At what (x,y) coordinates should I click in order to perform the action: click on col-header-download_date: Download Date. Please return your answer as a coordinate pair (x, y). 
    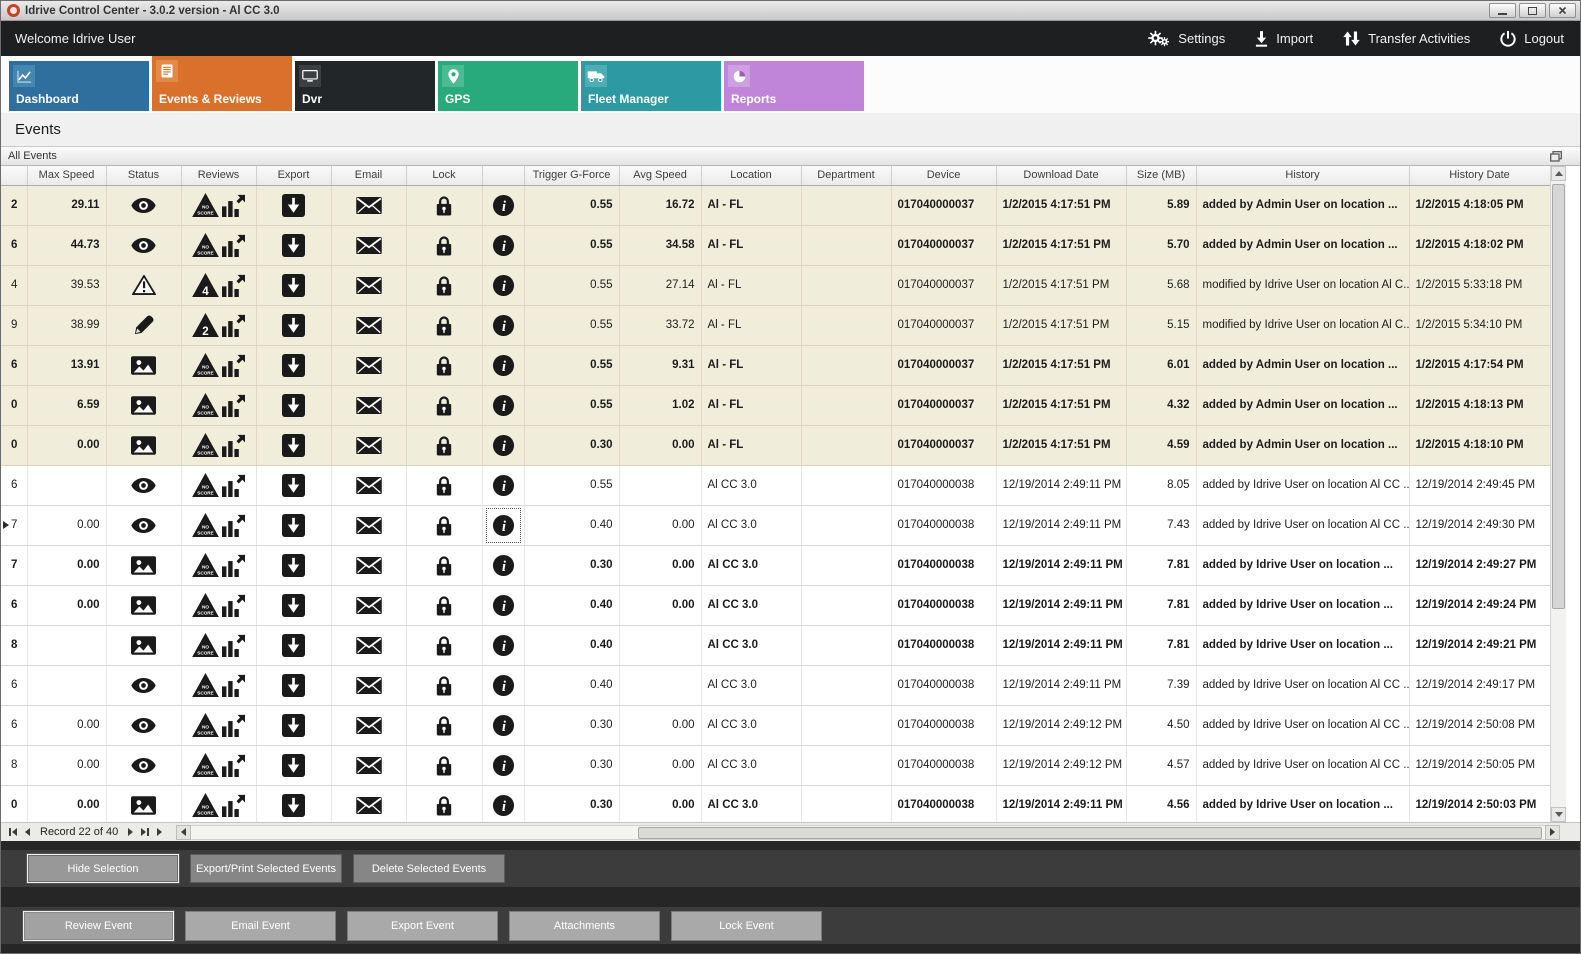
    Looking at the image, I should click on (1061, 176).